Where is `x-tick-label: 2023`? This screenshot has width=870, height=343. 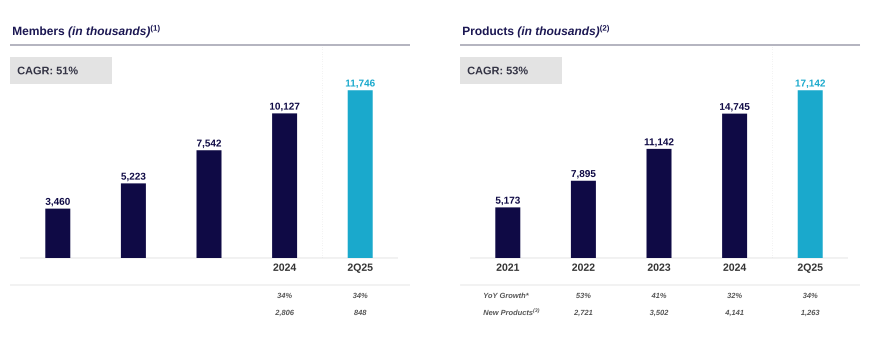
x-tick-label: 2023 is located at coordinates (659, 267).